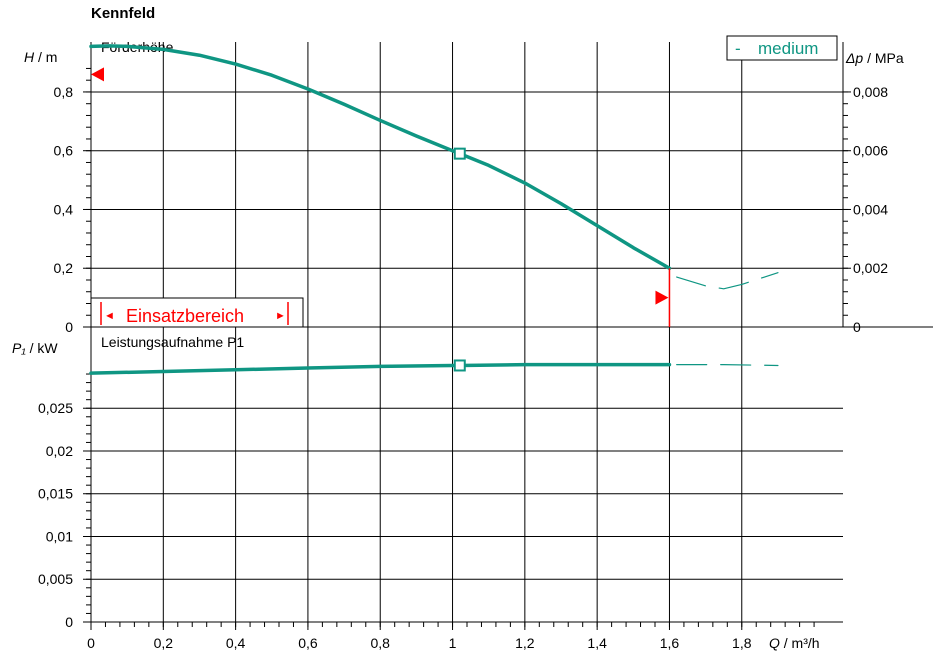 Image resolution: width=933 pixels, height=665 pixels. I want to click on legend-dash: -, so click(738, 48).